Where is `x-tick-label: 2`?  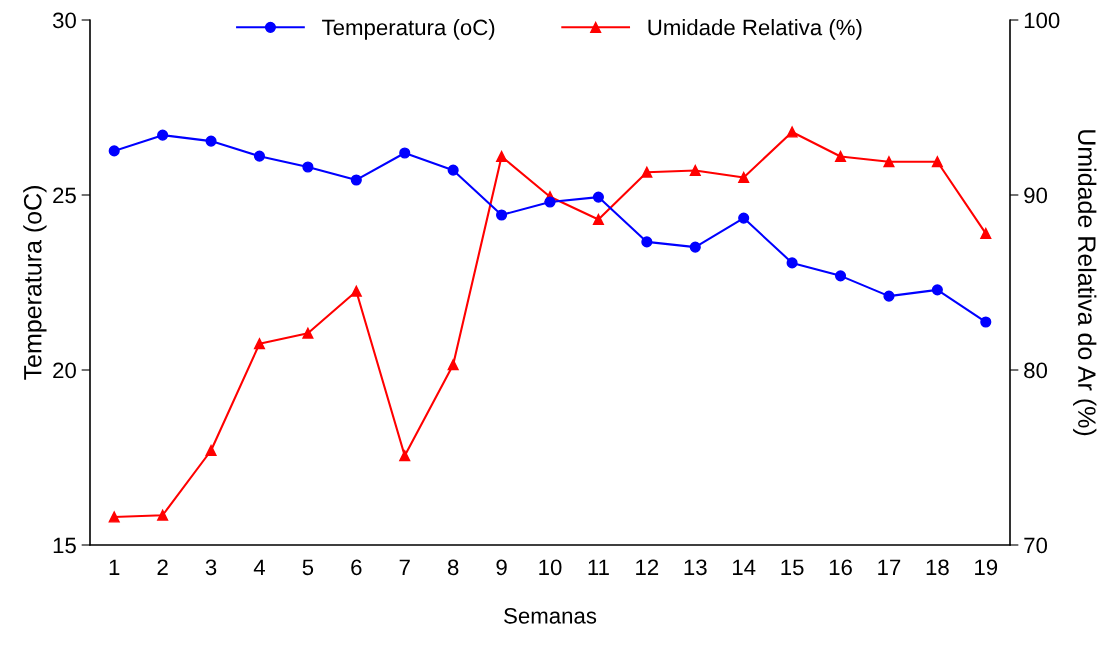
x-tick-label: 2 is located at coordinates (162, 567).